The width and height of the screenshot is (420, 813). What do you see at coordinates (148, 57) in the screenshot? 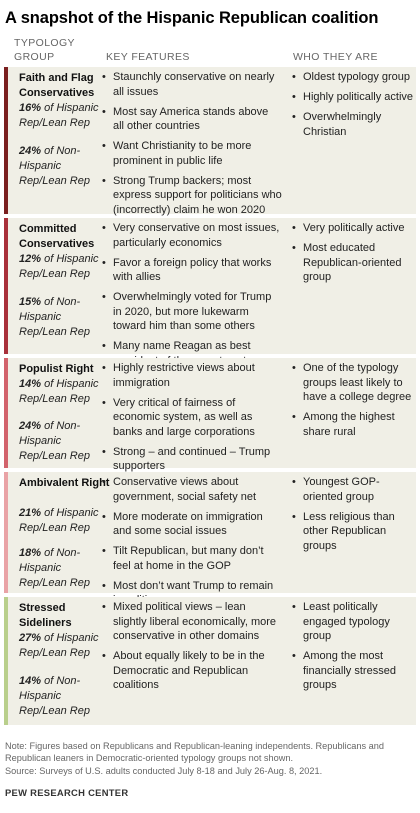
I see `column-header-features: KEY FEATURES` at bounding box center [148, 57].